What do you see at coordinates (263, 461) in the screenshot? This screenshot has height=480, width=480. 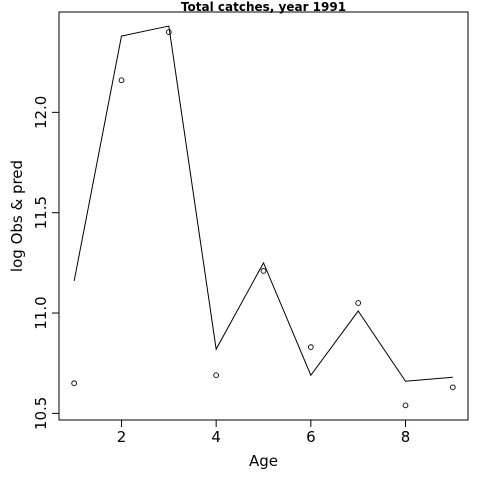 I see `x-axis-label: Age` at bounding box center [263, 461].